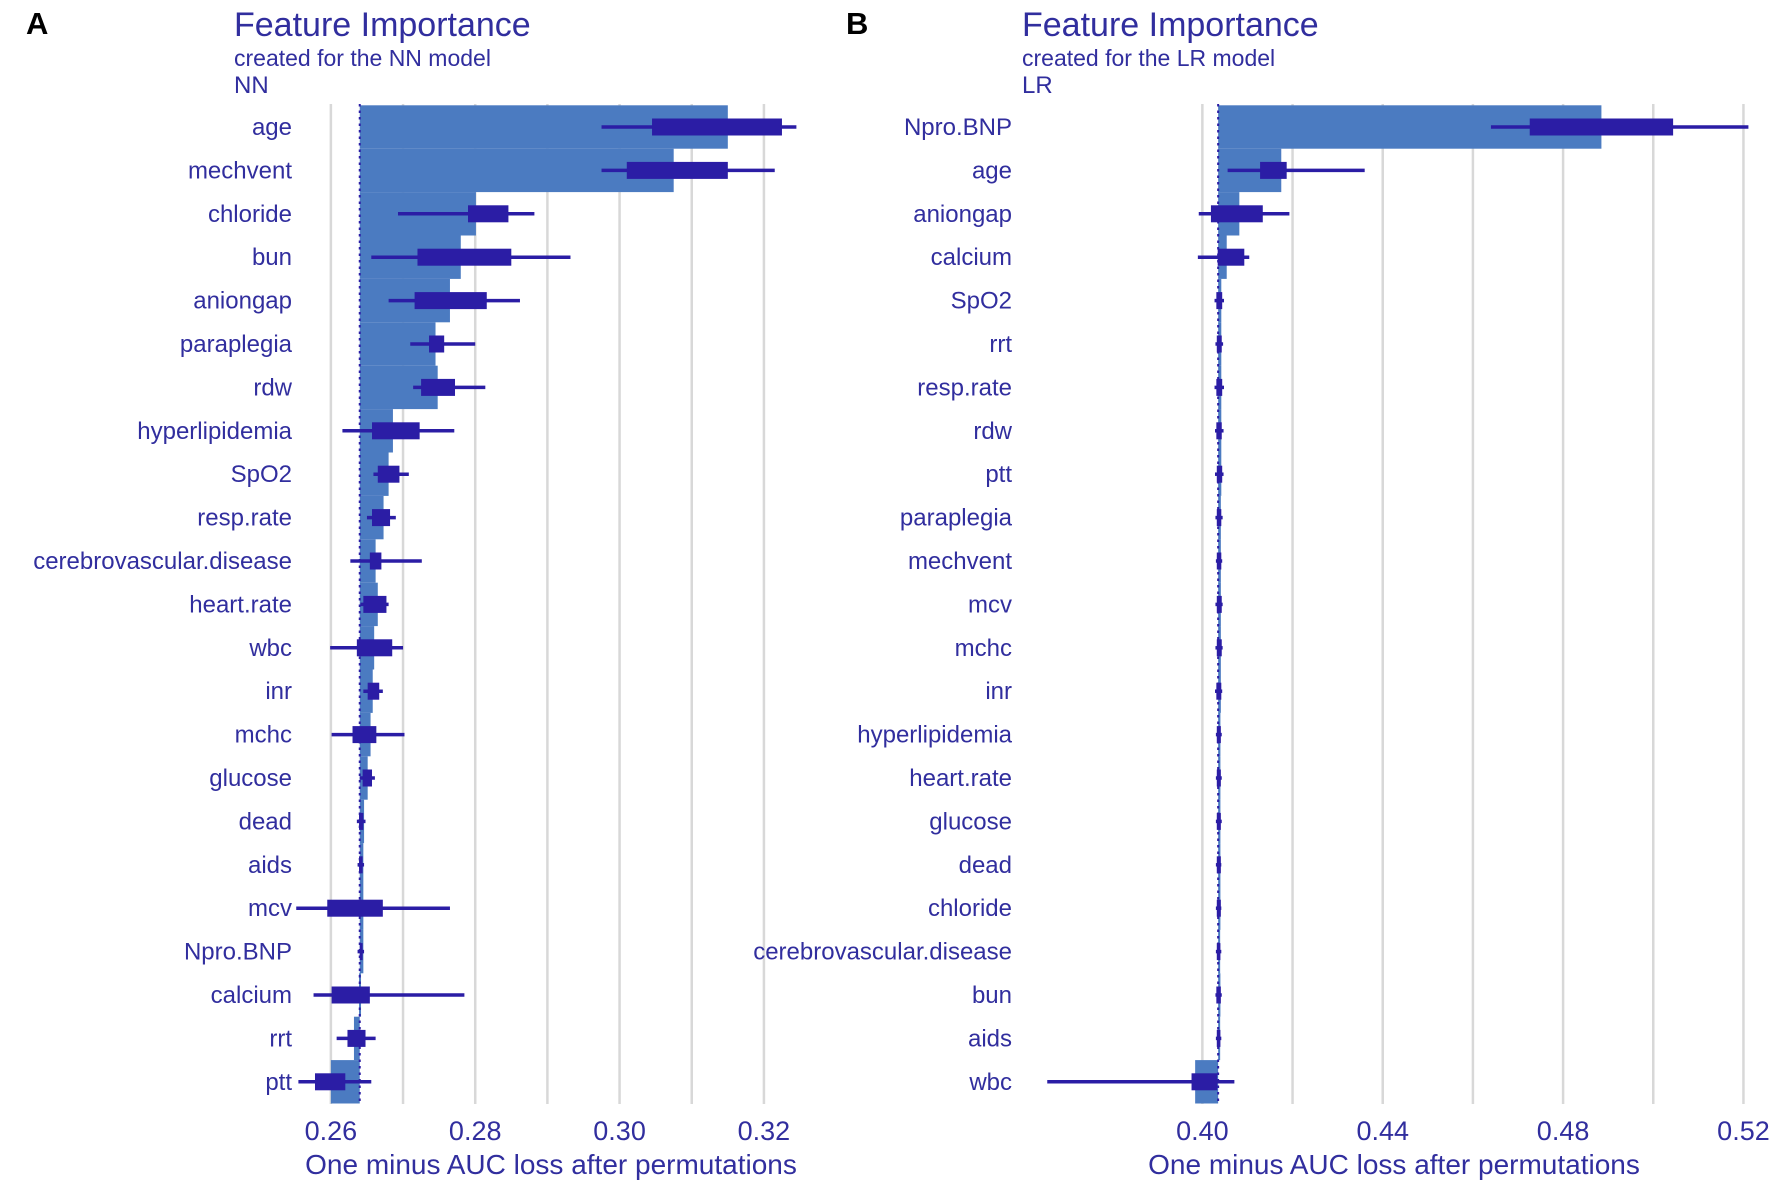  I want to click on y-axis-feature-label: mcv, so click(990, 604).